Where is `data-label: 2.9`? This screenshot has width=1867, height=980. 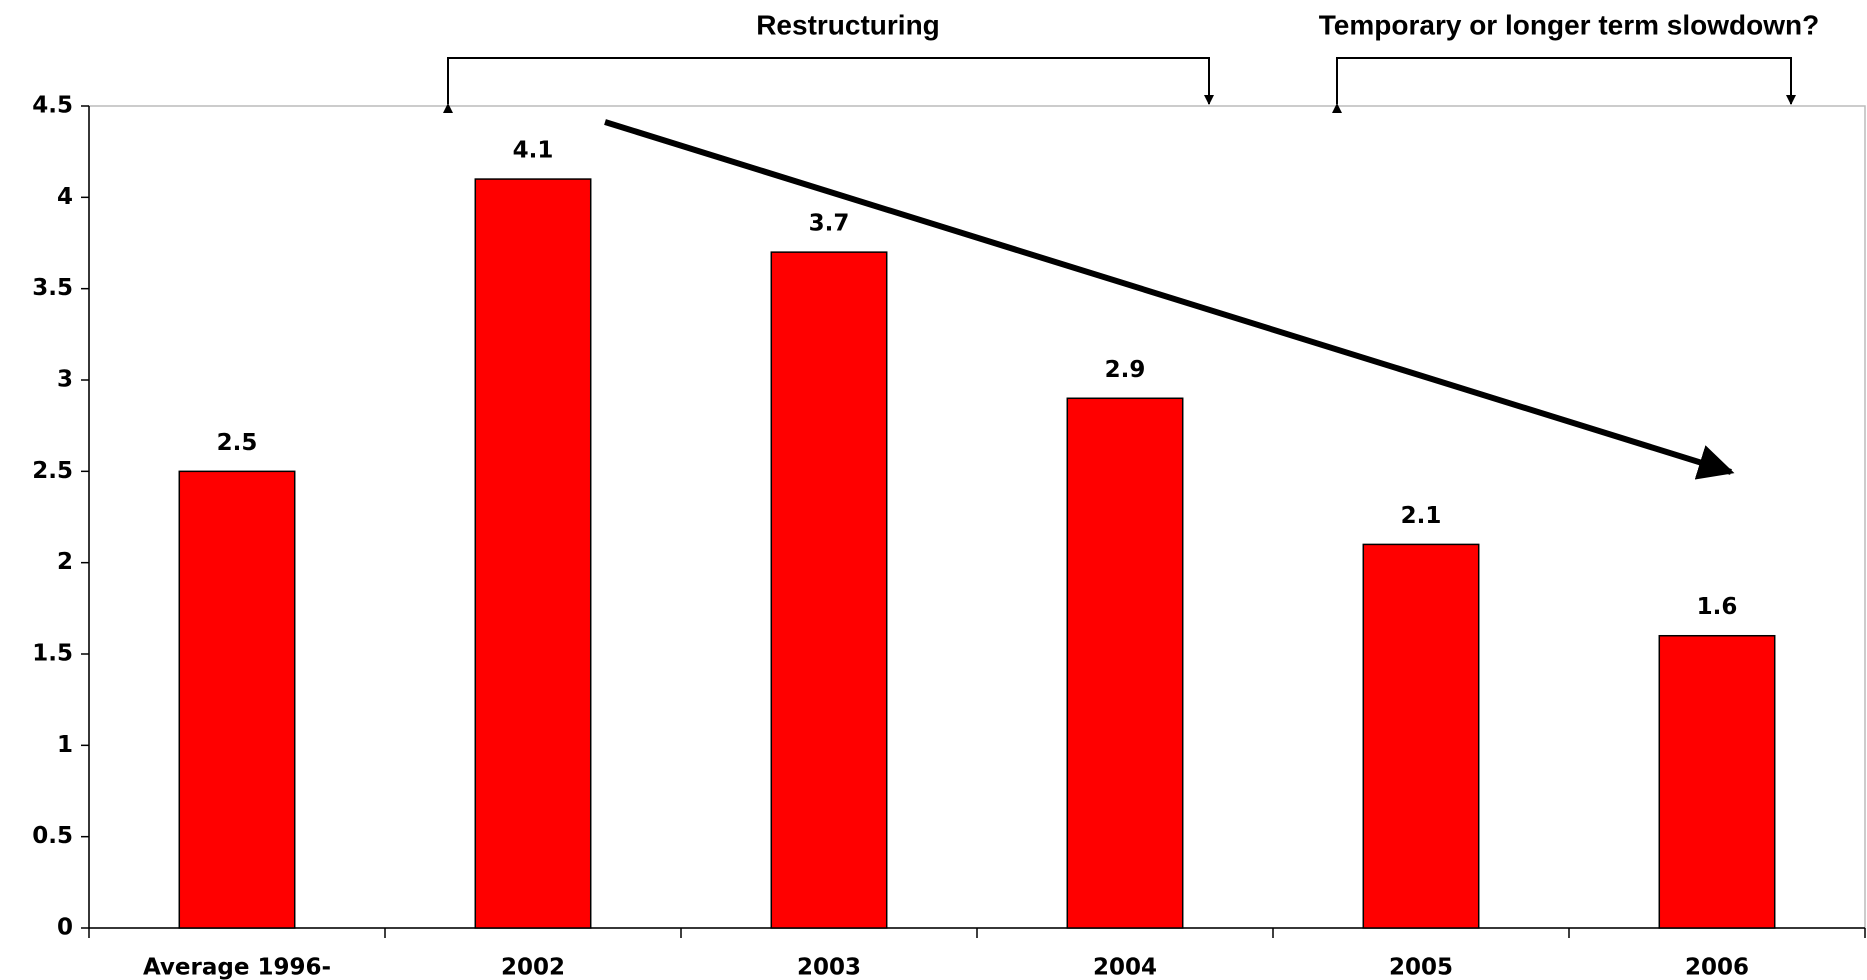
data-label: 2.9 is located at coordinates (1125, 370).